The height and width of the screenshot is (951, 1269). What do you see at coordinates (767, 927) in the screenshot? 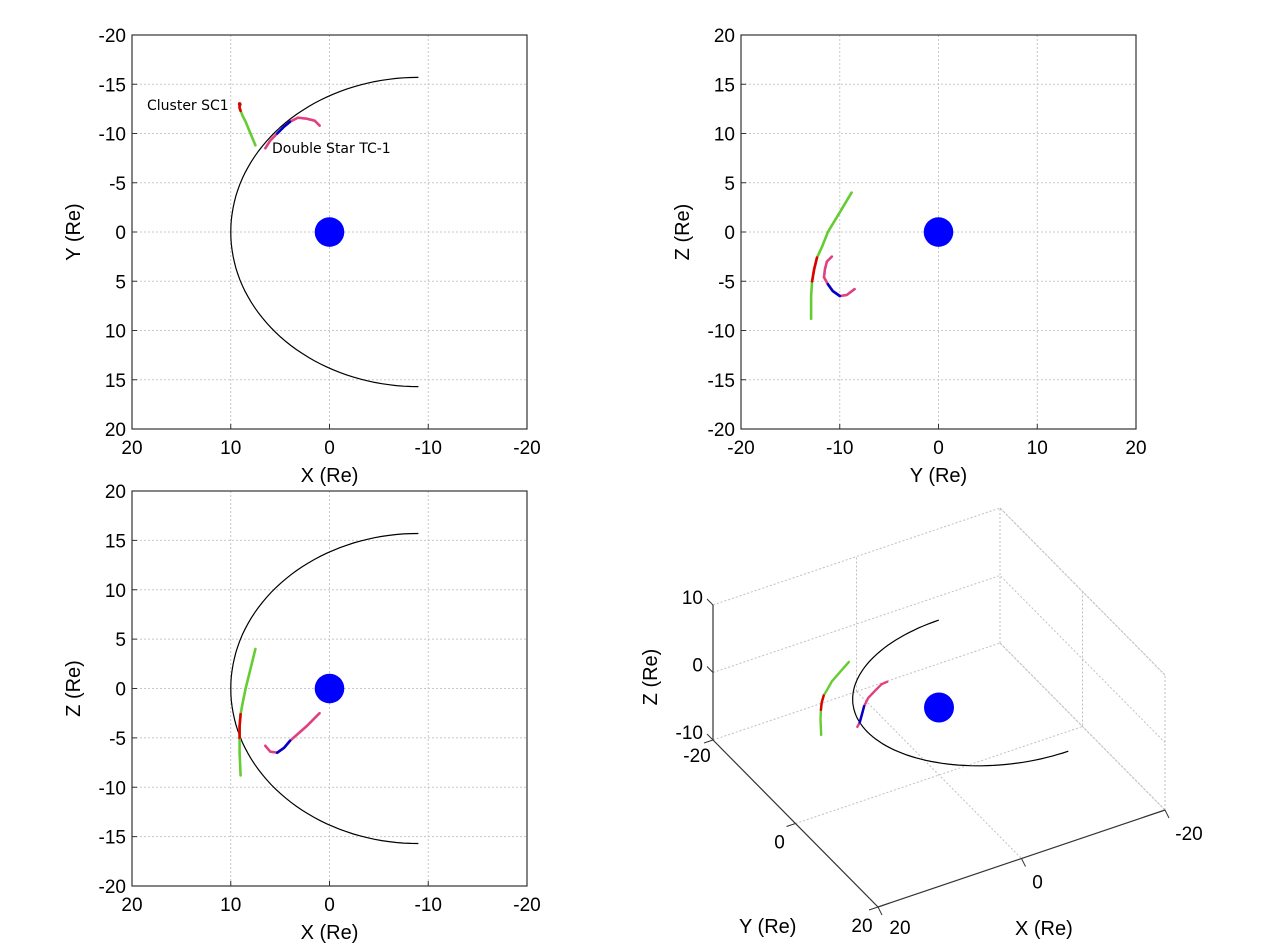
I see `y-axis-label-3d: Y (Re)` at bounding box center [767, 927].